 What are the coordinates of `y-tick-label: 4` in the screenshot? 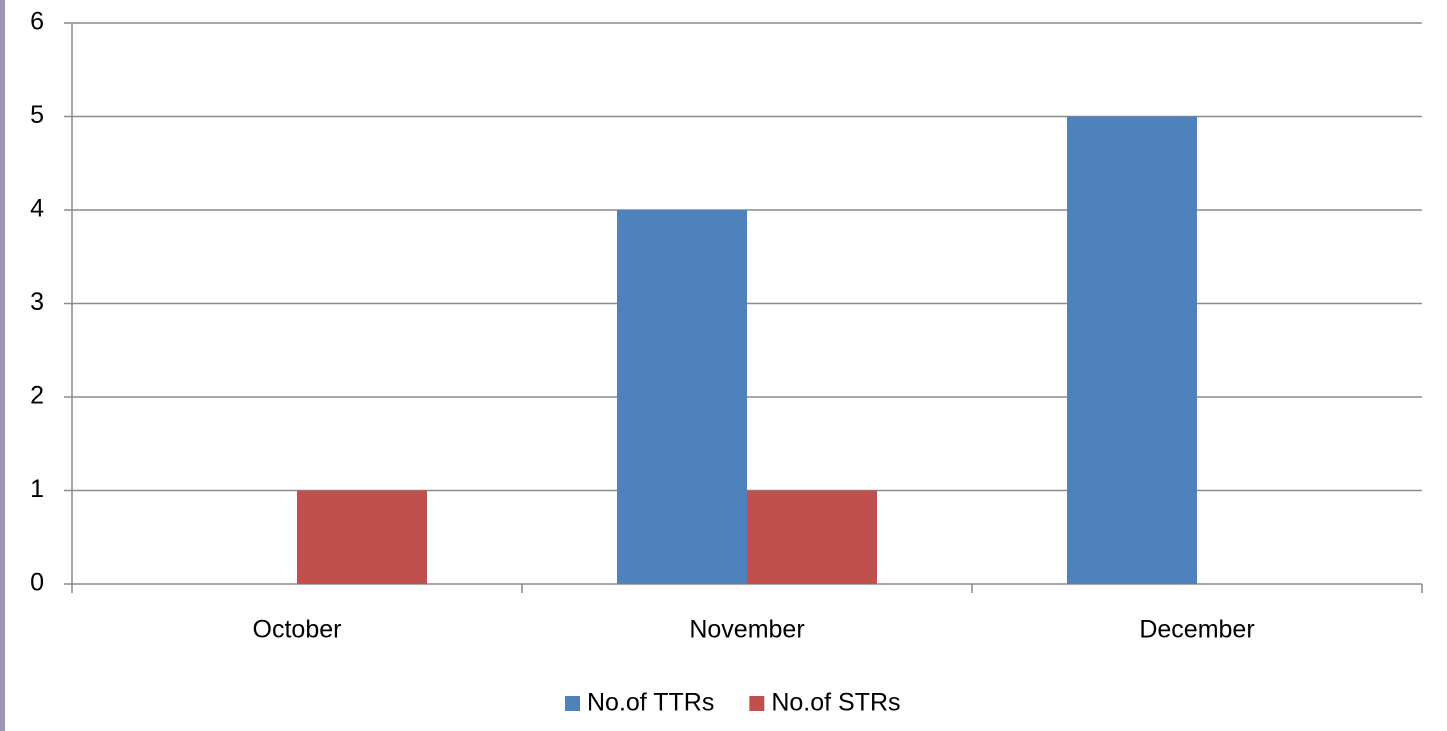 It's located at (37, 209).